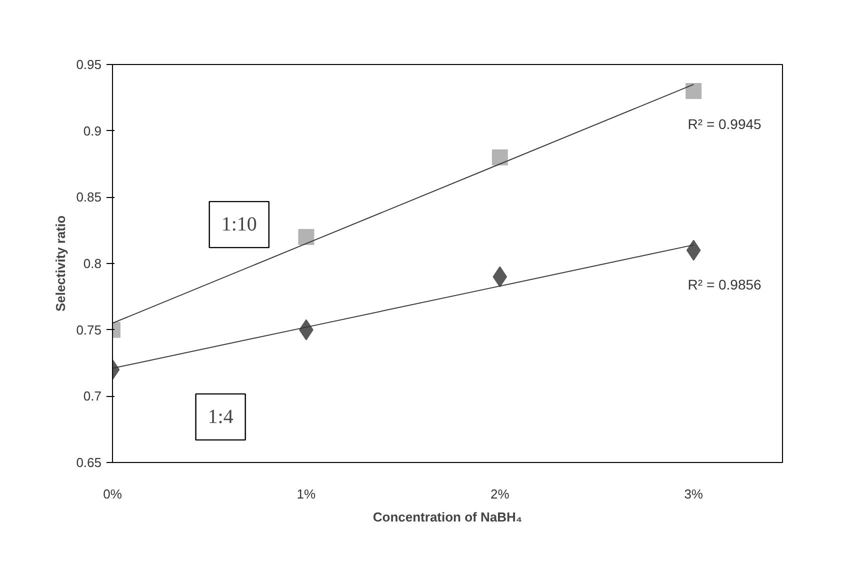 The height and width of the screenshot is (576, 850). I want to click on x-tick-label: 1%, so click(306, 494).